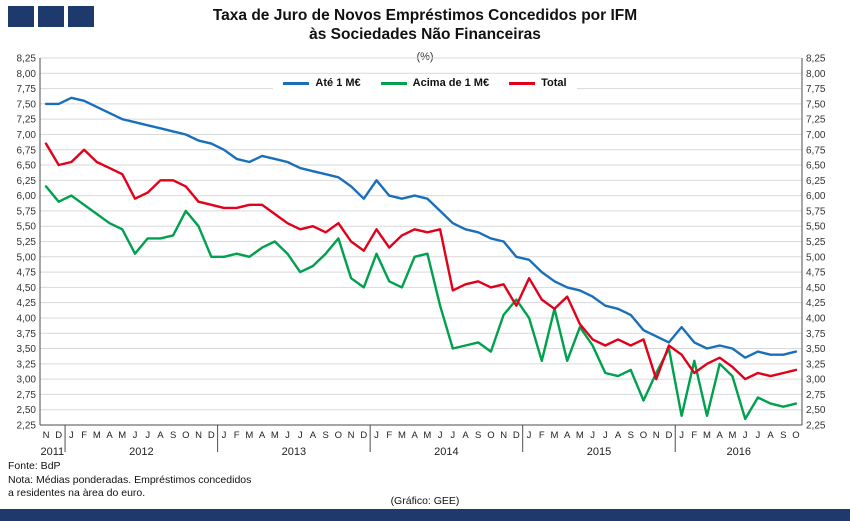  I want to click on svg-text: 2011, so click(53, 452).